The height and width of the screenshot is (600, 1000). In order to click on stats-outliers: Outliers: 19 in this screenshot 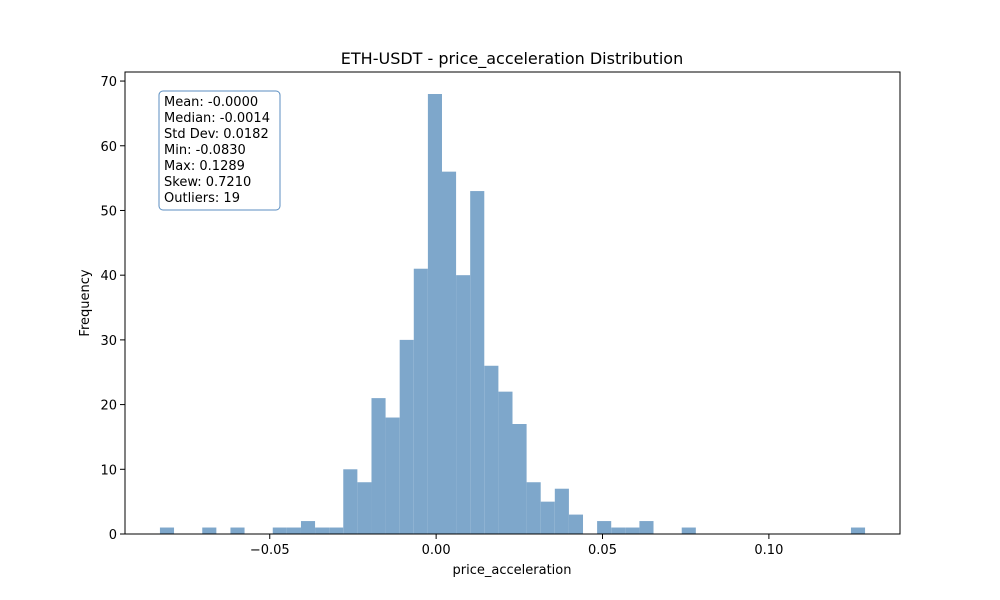, I will do `click(202, 198)`.